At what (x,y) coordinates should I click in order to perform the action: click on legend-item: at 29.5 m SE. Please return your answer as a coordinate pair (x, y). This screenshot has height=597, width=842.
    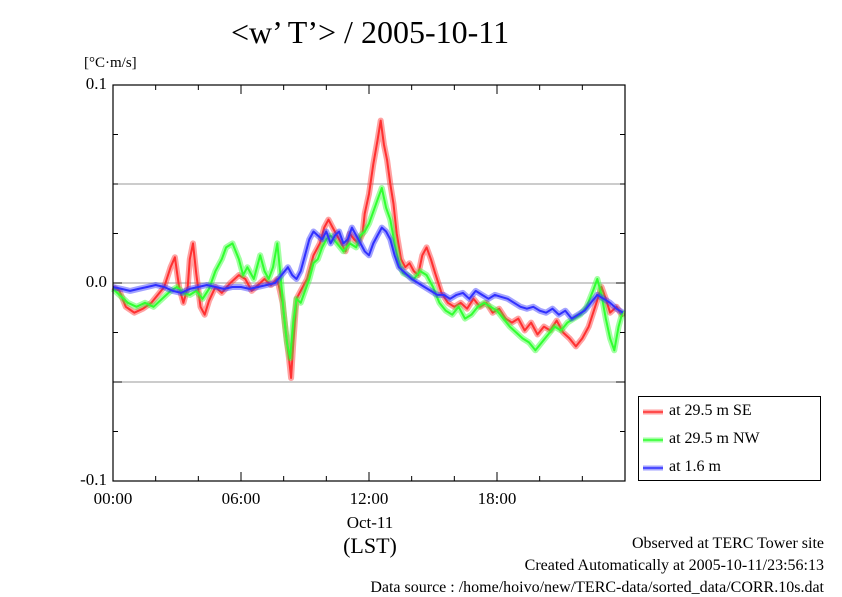
    Looking at the image, I should click on (697, 411).